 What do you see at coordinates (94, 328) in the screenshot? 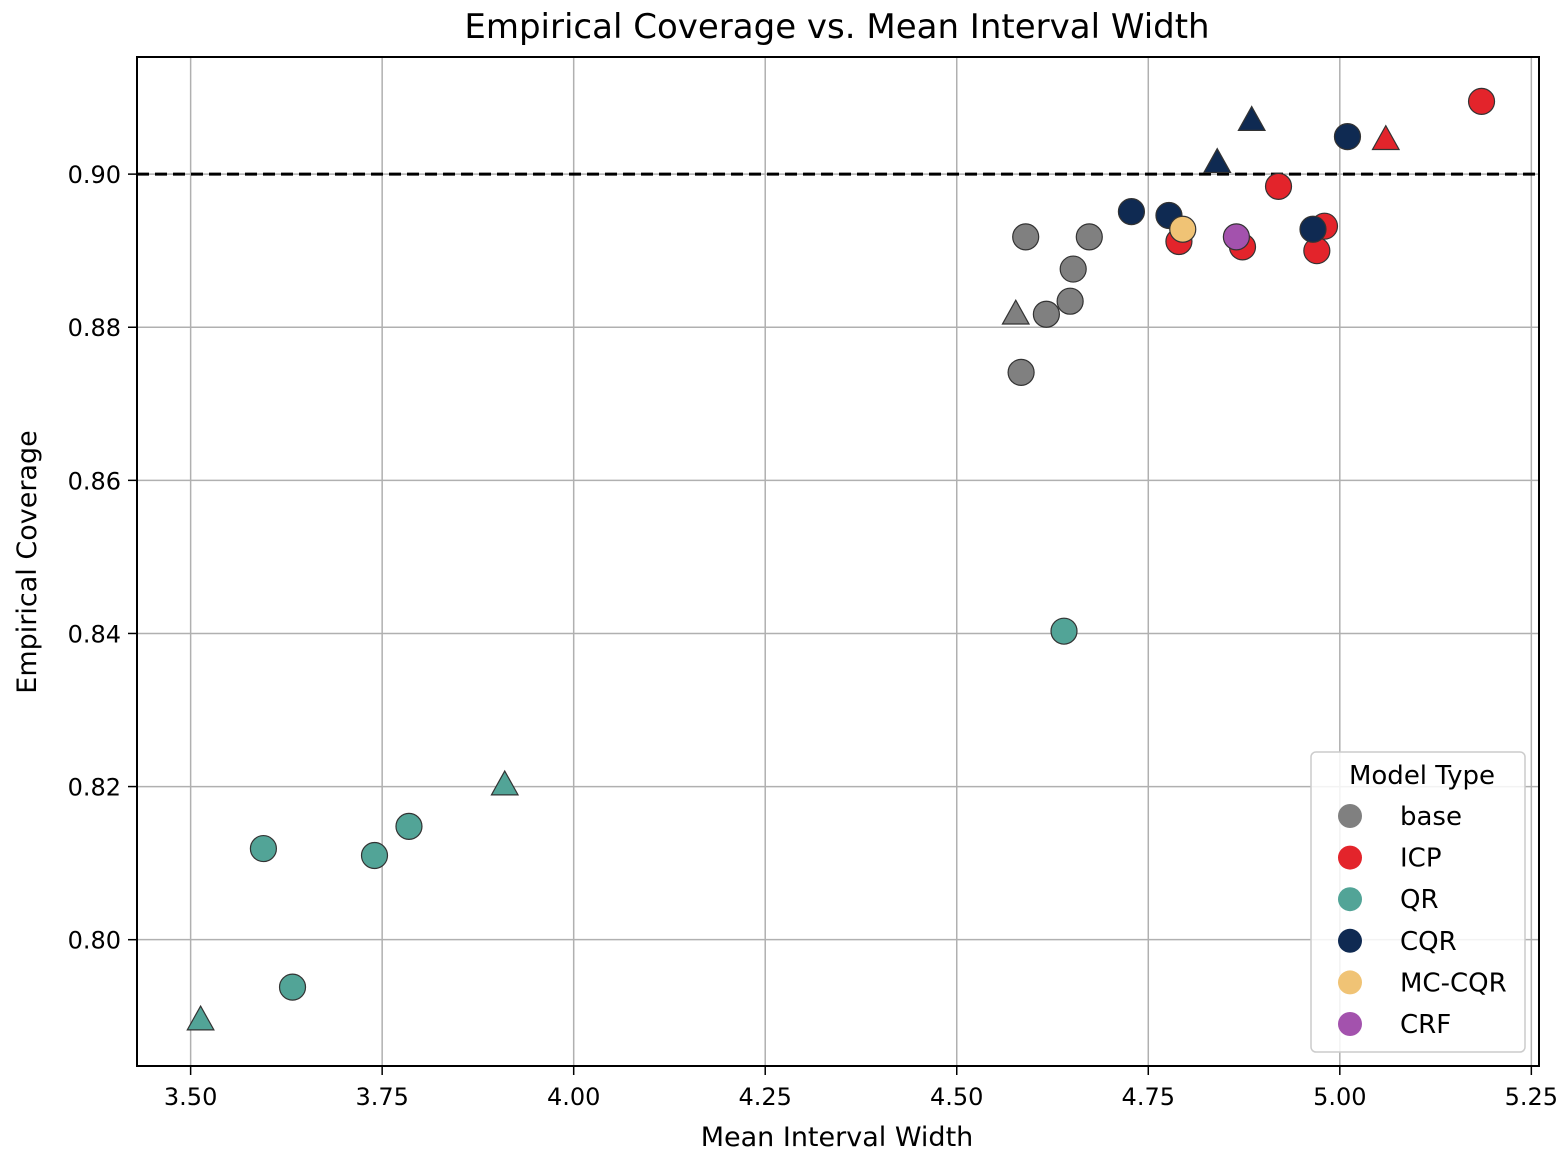
I see `y-tick-label: 0.88` at bounding box center [94, 328].